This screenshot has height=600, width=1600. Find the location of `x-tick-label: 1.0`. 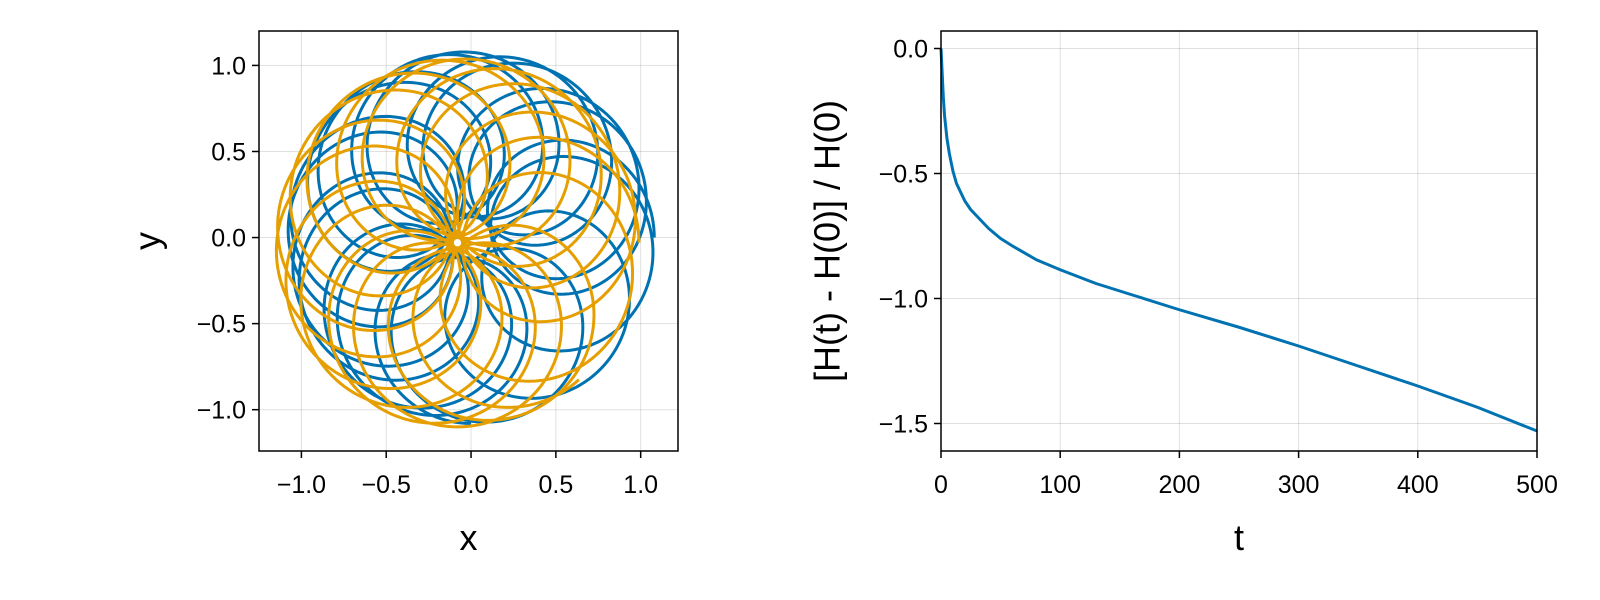

x-tick-label: 1.0 is located at coordinates (640, 485).